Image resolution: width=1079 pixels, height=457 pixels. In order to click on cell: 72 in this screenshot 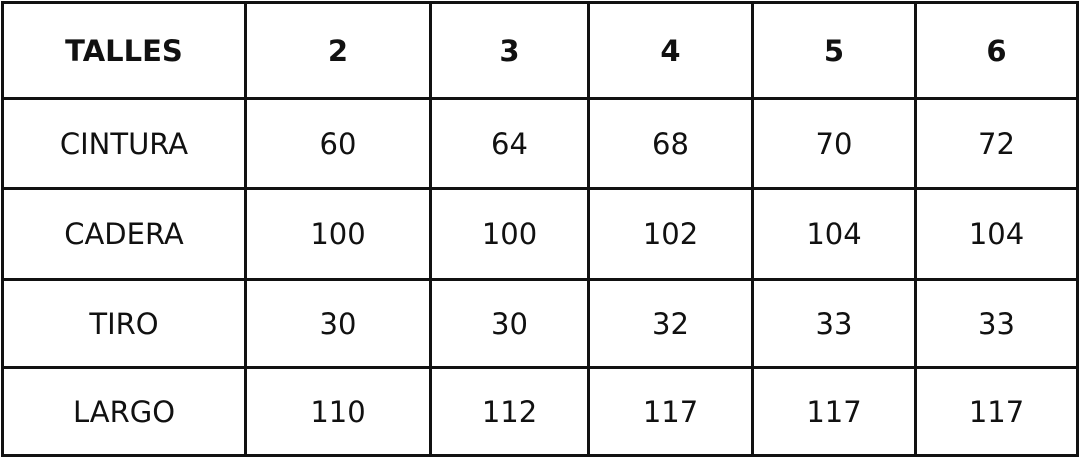, I will do `click(996, 143)`.